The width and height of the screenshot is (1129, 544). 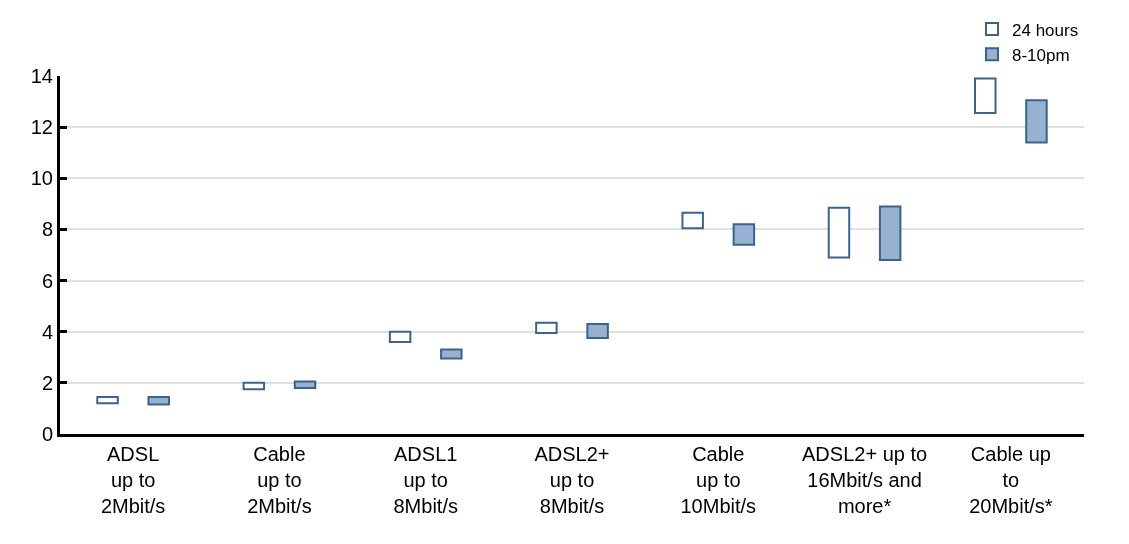 I want to click on y-tick-label: 10, so click(x=41, y=178).